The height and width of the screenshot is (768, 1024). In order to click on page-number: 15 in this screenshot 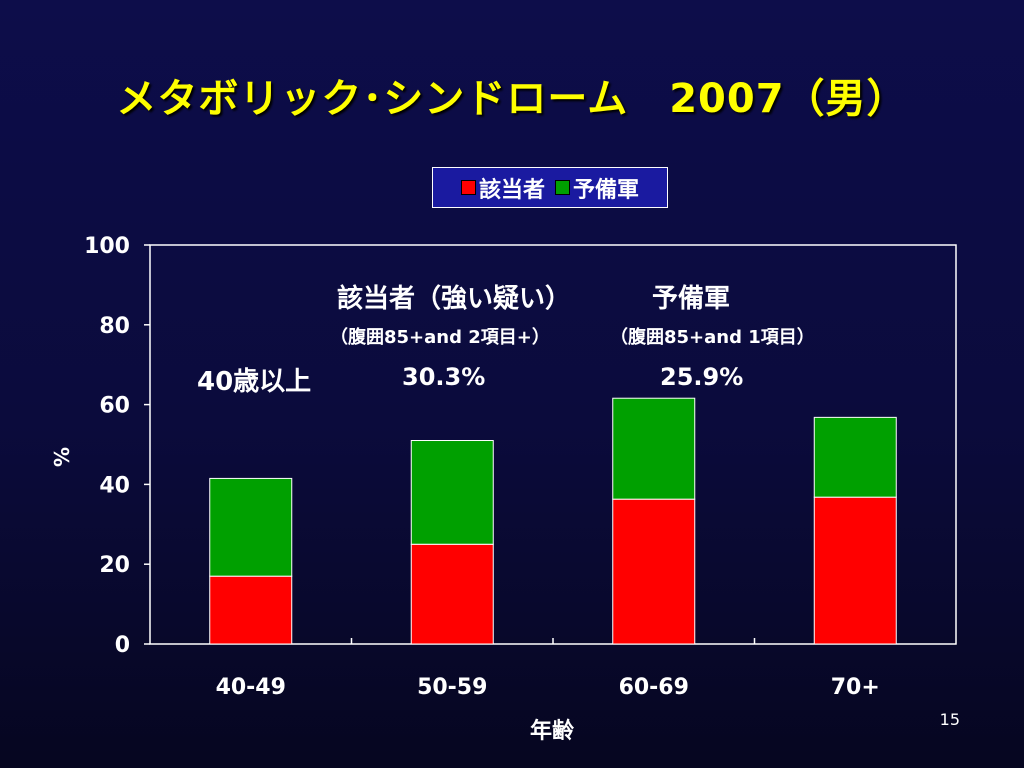, I will do `click(949, 719)`.